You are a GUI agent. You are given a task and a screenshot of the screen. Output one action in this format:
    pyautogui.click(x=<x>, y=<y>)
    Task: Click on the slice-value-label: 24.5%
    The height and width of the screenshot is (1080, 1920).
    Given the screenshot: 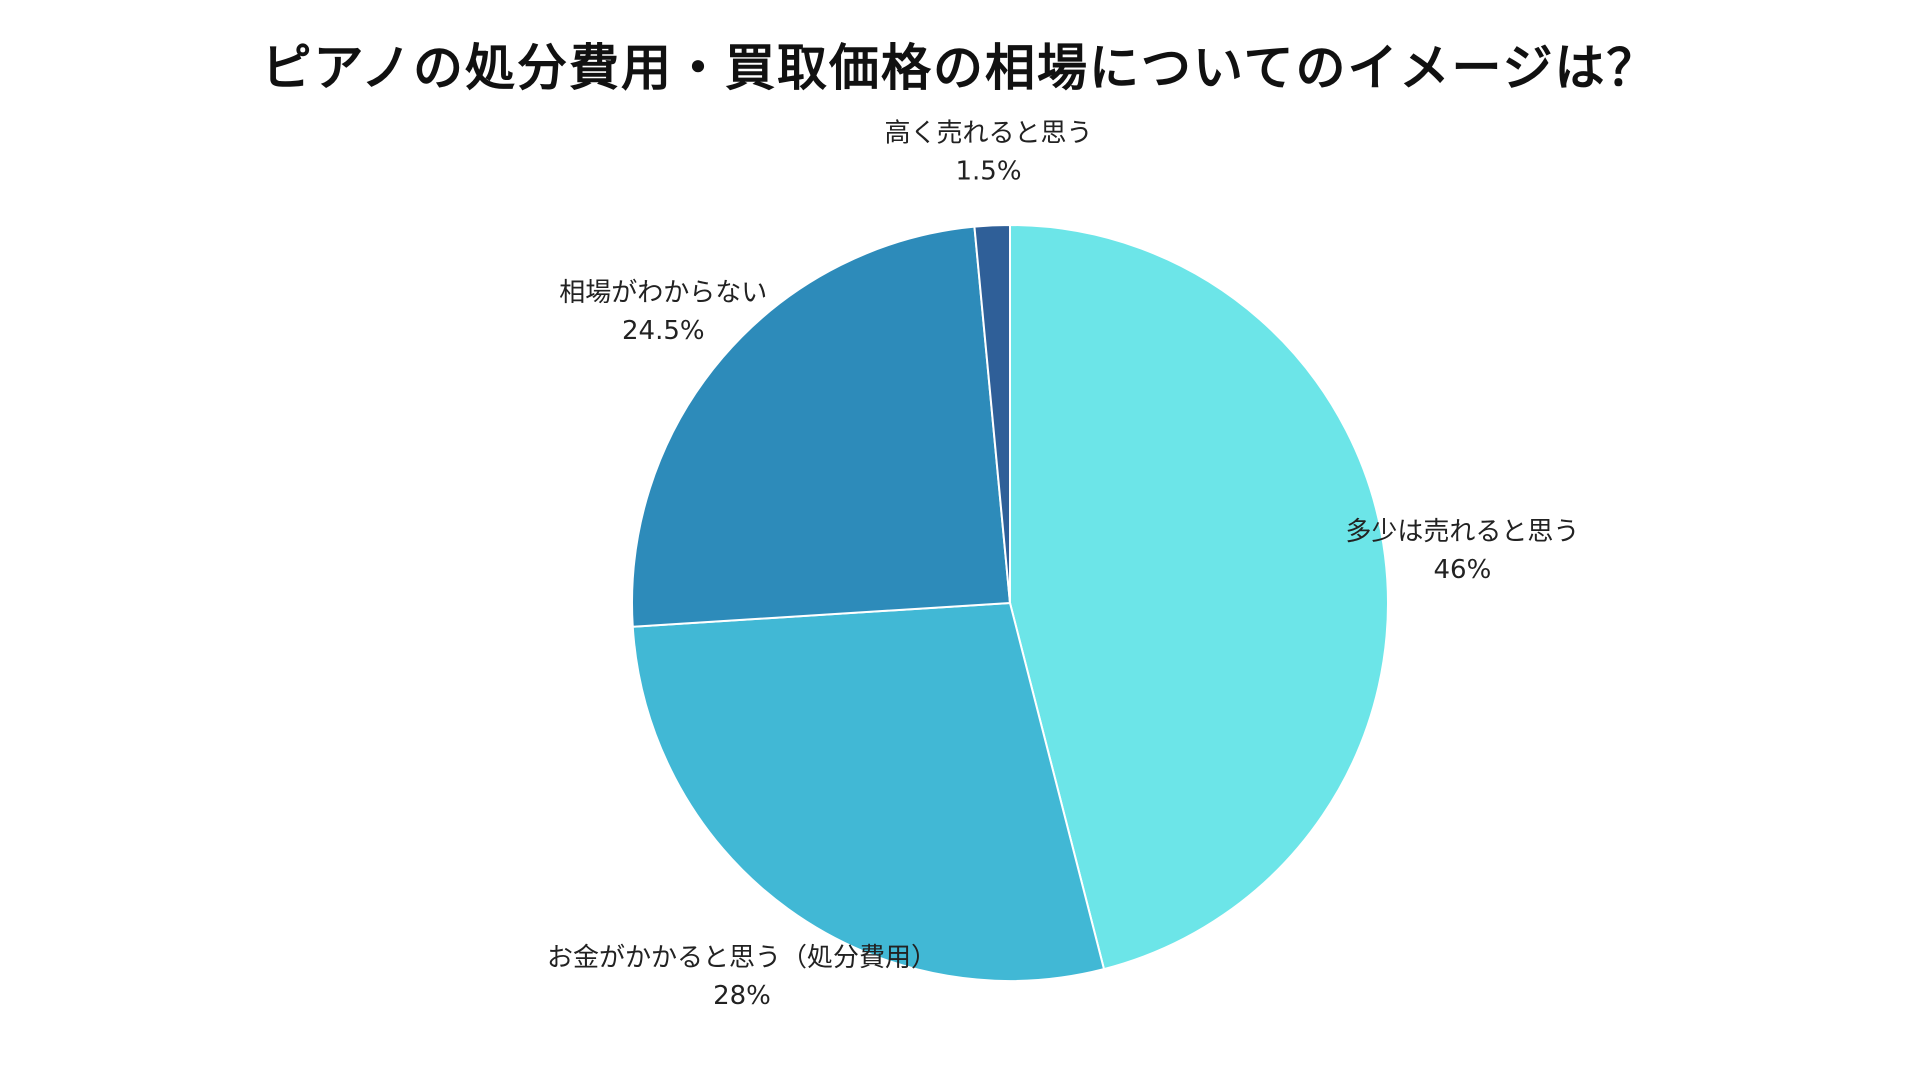 What is the action you would take?
    pyautogui.click(x=663, y=331)
    